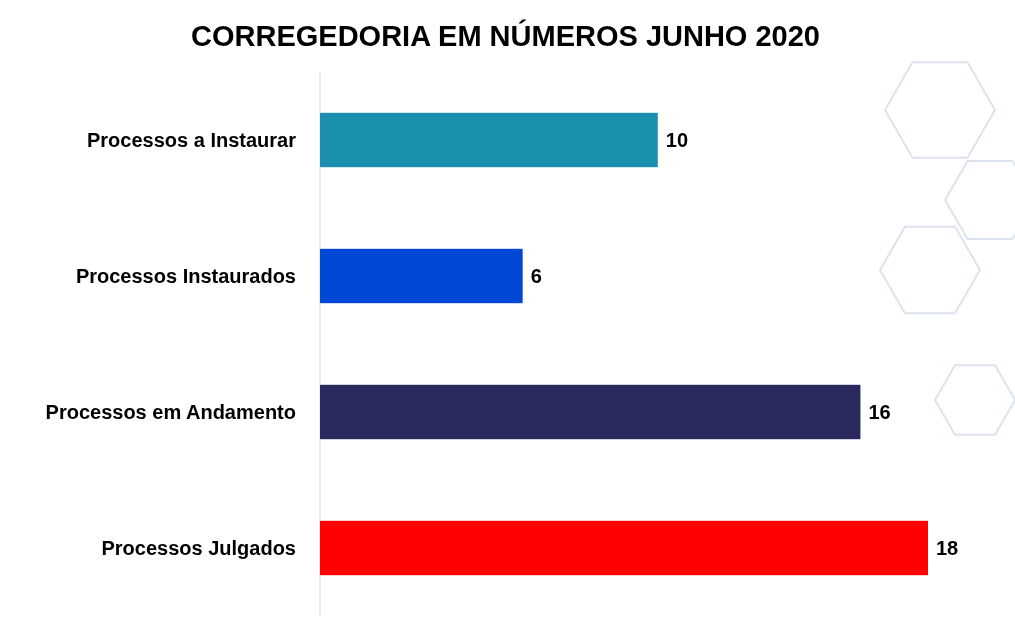 The height and width of the screenshot is (631, 1015). Describe the element at coordinates (170, 412) in the screenshot. I see `y-tick-label: Processos em Andamento` at that location.